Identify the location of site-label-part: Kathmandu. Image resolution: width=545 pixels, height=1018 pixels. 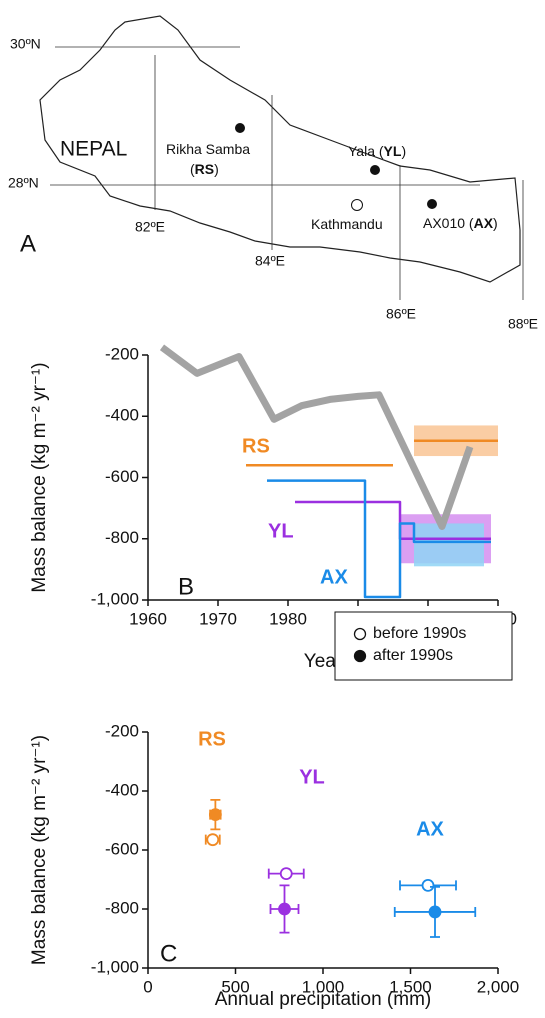
(347, 224).